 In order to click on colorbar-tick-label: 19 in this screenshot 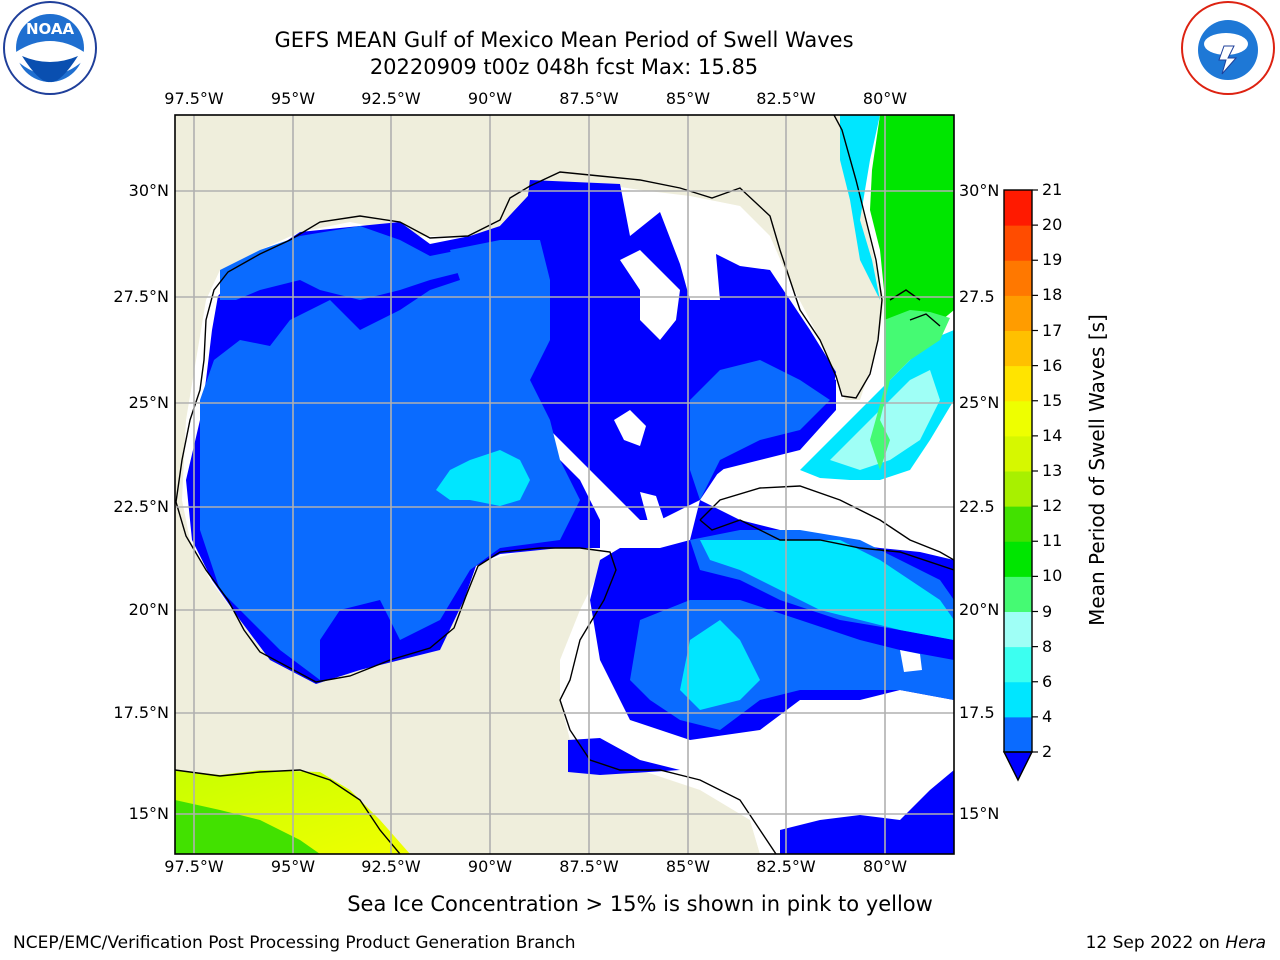, I will do `click(1052, 260)`.